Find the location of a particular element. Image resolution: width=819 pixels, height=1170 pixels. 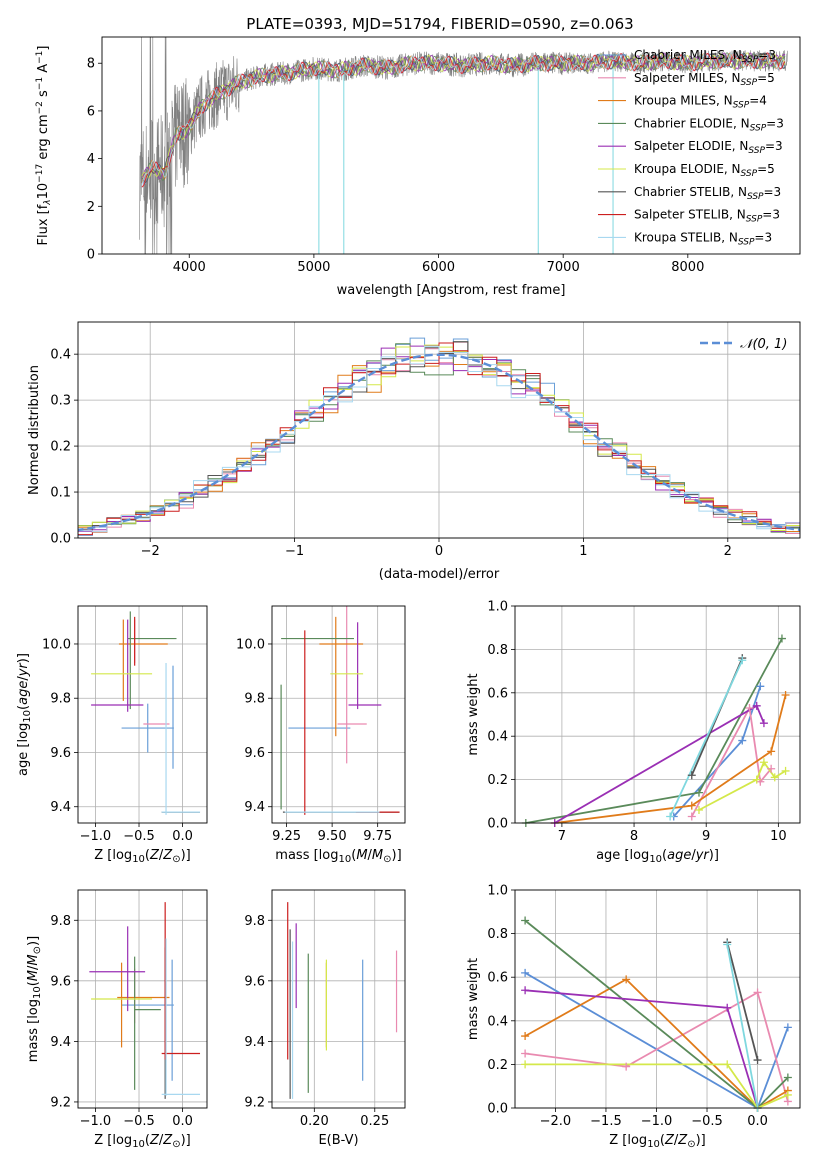

x-tick-label: 6000 is located at coordinates (438, 267).